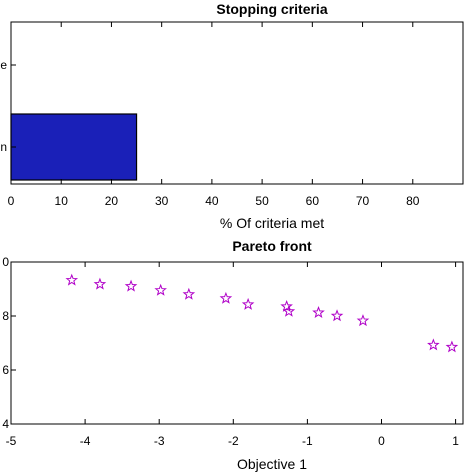 The width and height of the screenshot is (474, 474). I want to click on bar-x-tick-label: 60, so click(313, 201).